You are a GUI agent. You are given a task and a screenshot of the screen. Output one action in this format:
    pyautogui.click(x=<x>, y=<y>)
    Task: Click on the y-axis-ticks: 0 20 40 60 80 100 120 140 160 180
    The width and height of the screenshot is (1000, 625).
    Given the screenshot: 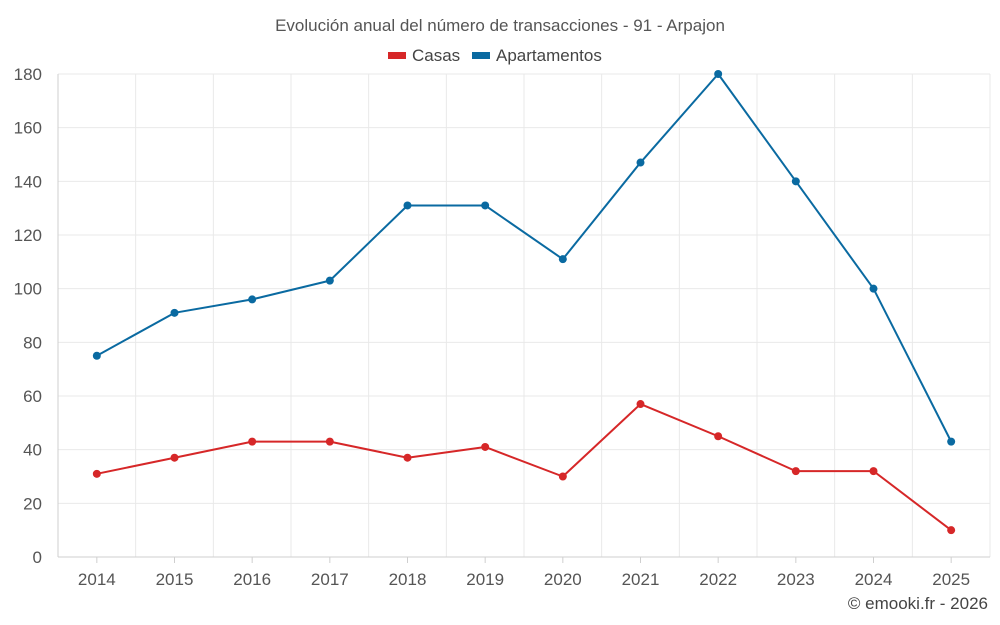 What is the action you would take?
    pyautogui.click(x=28, y=316)
    